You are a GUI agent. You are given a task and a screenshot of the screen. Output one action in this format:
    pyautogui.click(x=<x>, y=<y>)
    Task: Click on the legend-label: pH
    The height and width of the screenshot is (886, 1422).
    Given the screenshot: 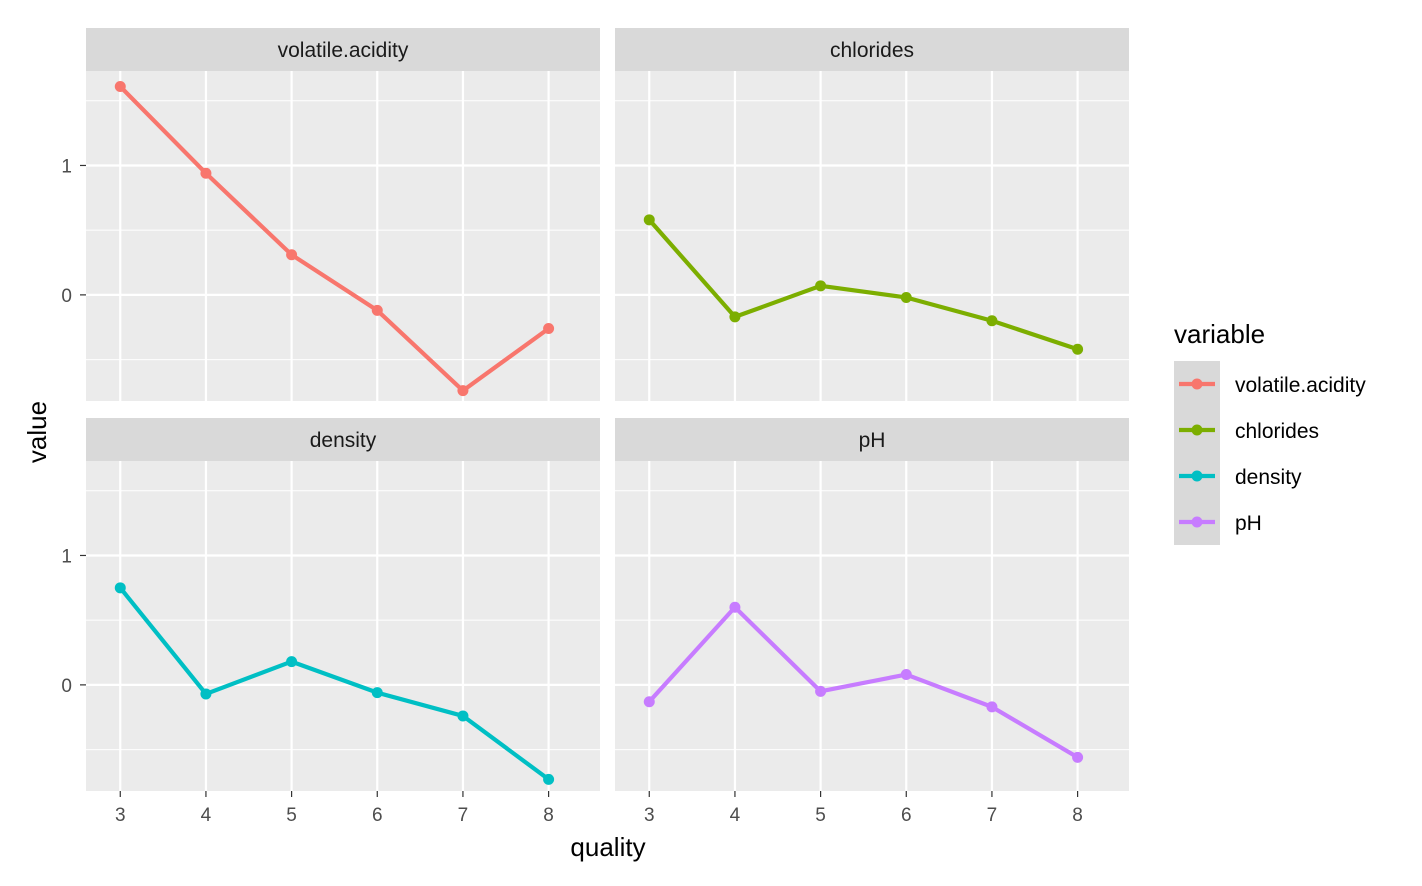 What is the action you would take?
    pyautogui.click(x=1248, y=523)
    